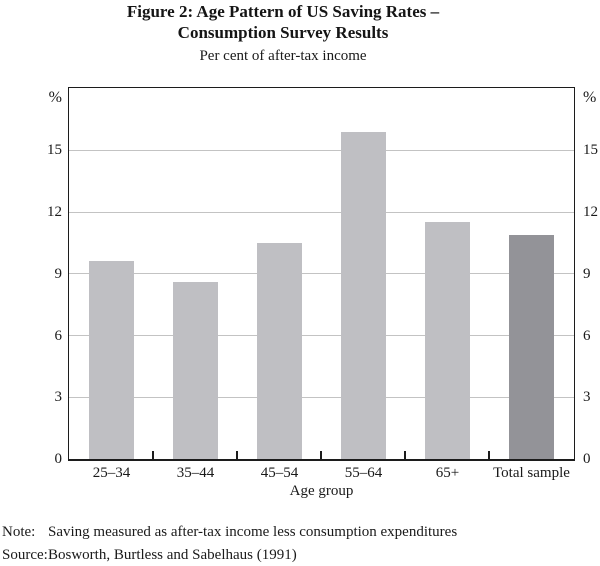  Describe the element at coordinates (58, 273) in the screenshot. I see `y-tick-label-left-9: 9` at that location.